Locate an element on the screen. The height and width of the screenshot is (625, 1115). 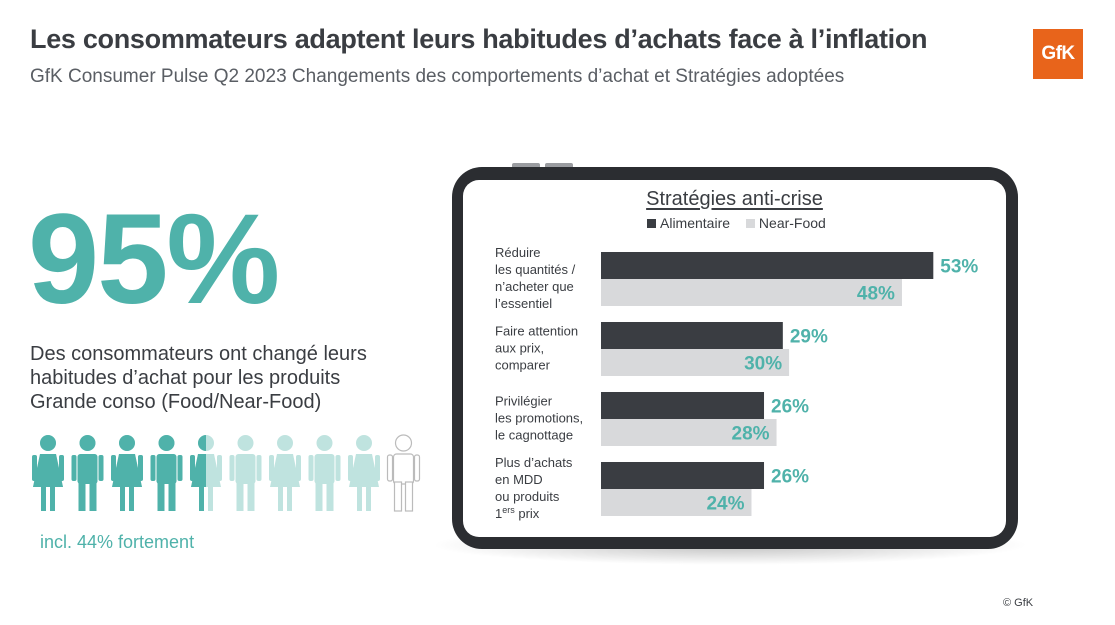
data-label: 29% is located at coordinates (809, 337).